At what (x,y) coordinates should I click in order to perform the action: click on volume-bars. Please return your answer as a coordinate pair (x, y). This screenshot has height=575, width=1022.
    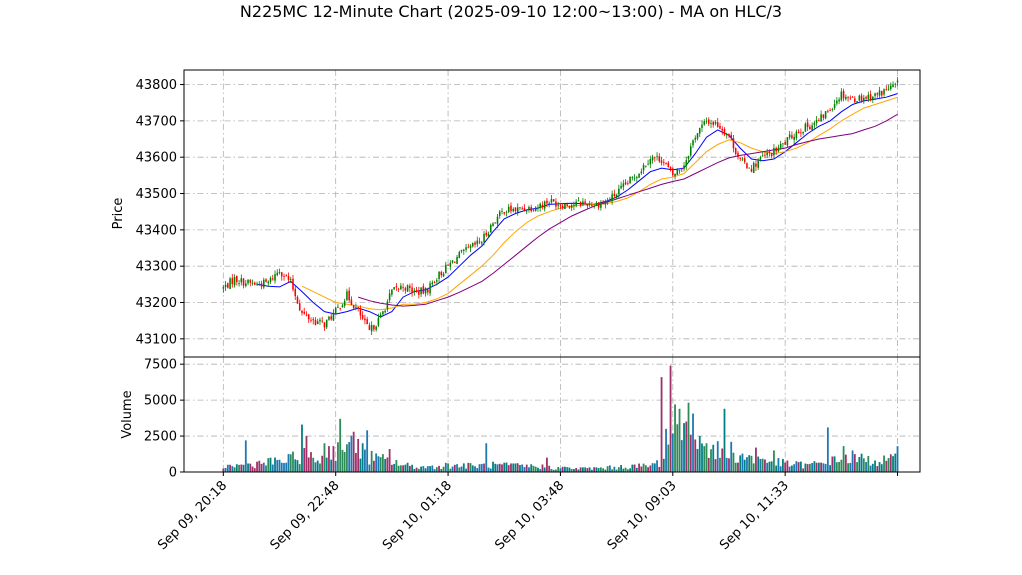
    Looking at the image, I should click on (560, 418).